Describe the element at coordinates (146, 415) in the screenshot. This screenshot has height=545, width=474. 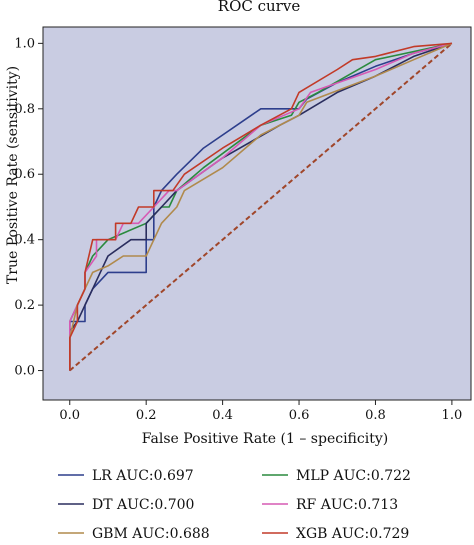
I see `x-tick-label: 0.2` at that location.